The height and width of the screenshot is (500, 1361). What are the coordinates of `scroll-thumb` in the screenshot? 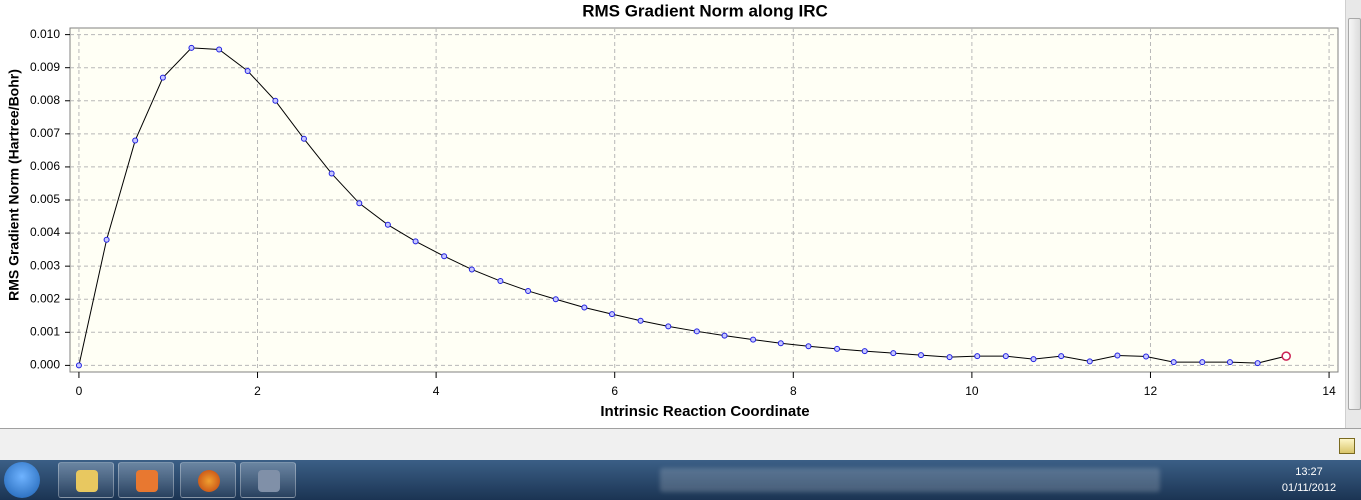 It's located at (1354, 214).